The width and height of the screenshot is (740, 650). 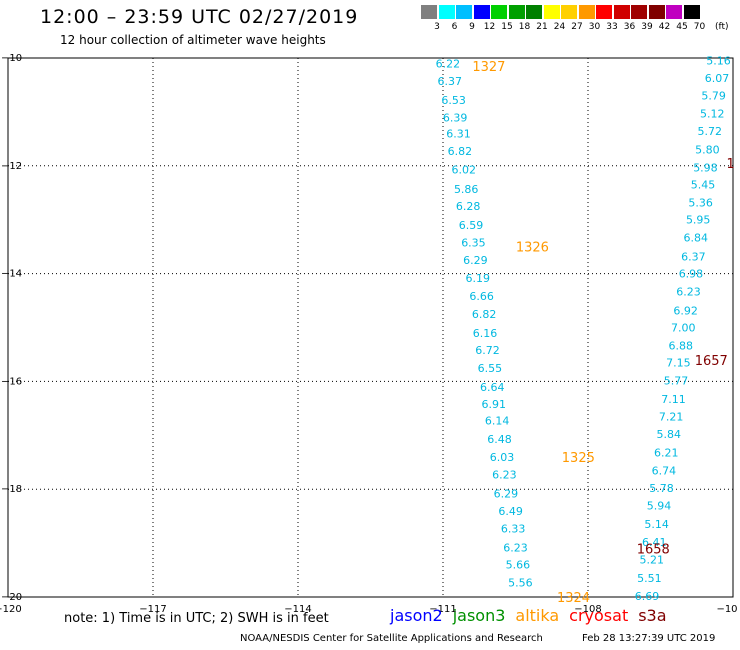 I want to click on wave-height-value: 6.14, so click(x=497, y=421).